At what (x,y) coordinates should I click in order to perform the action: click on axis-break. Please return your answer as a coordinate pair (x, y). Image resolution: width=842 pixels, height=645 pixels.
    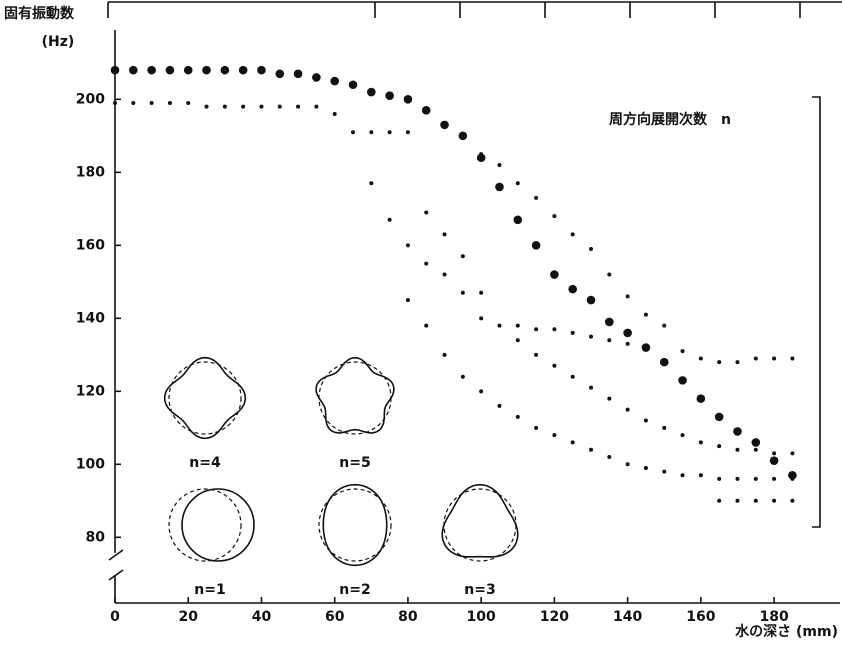
    Looking at the image, I should click on (116, 565).